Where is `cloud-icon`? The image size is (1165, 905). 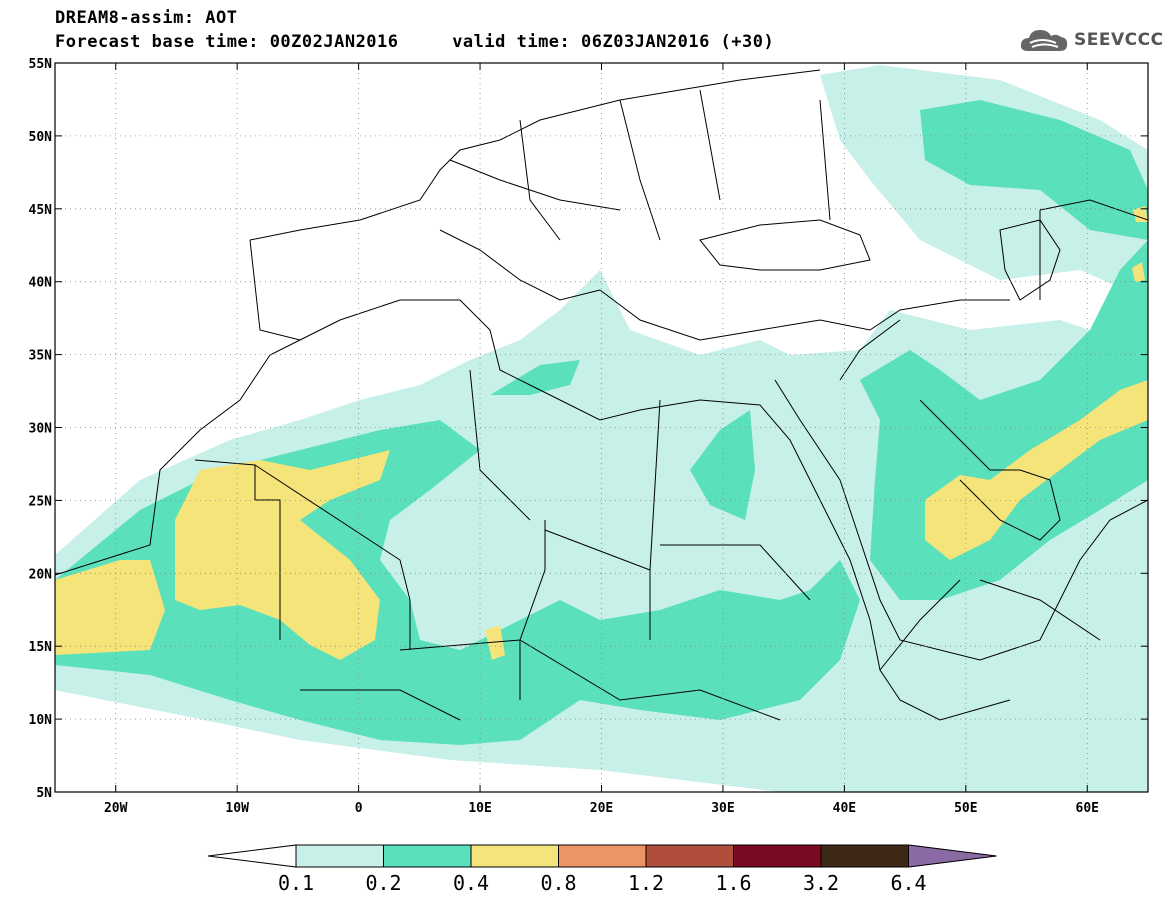 cloud-icon is located at coordinates (1044, 40).